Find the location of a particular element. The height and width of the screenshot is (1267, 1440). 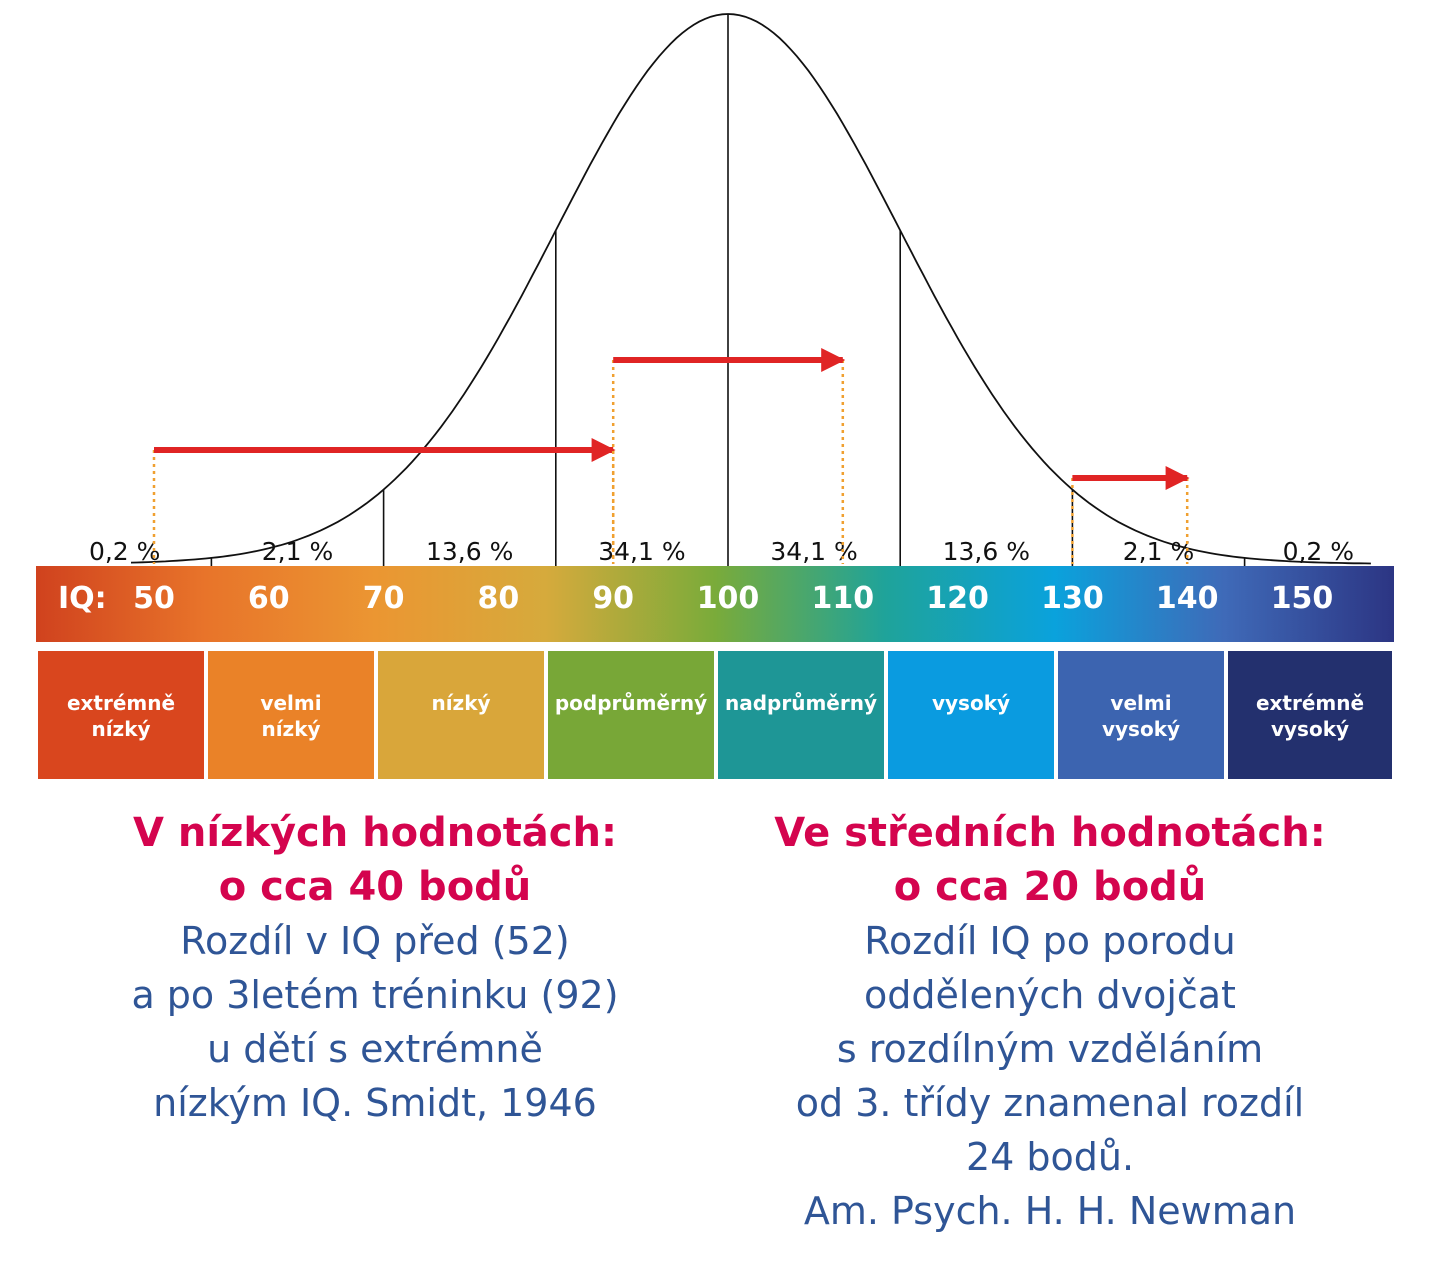

heading-line: Ve středních hodnotách: is located at coordinates (1050, 833).